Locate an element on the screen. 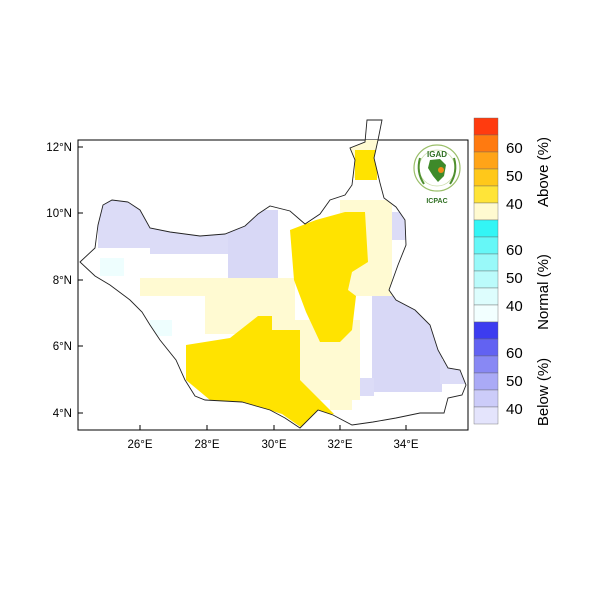  legend-normal-label-60: 60 is located at coordinates (514, 250).